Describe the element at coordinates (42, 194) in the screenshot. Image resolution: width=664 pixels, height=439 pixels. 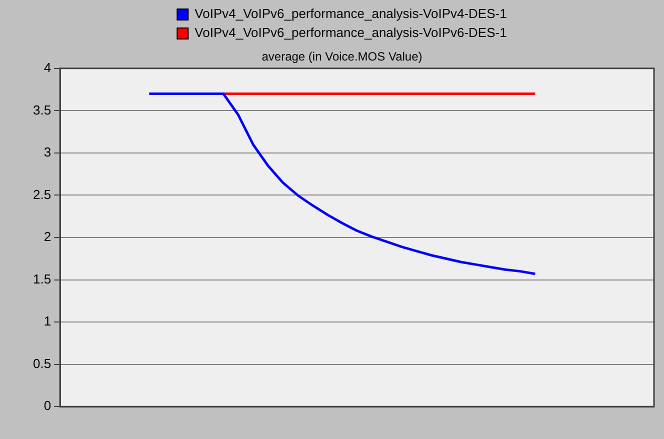
I see `y-tick-label: 2.5` at that location.